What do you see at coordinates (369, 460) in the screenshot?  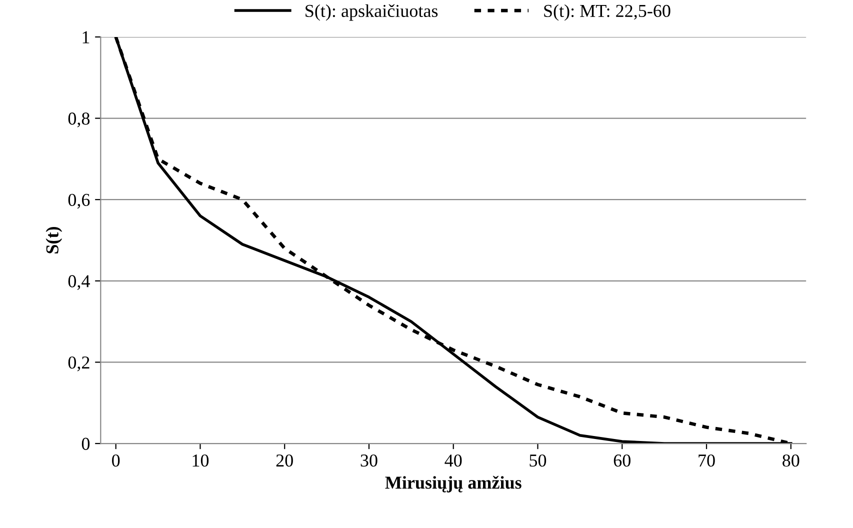 I see `x-tick-label: 30` at bounding box center [369, 460].